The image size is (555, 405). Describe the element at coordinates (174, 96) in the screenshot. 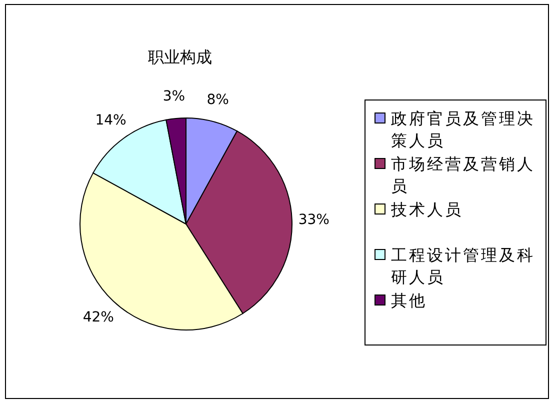

I see `data-label: 3%` at that location.